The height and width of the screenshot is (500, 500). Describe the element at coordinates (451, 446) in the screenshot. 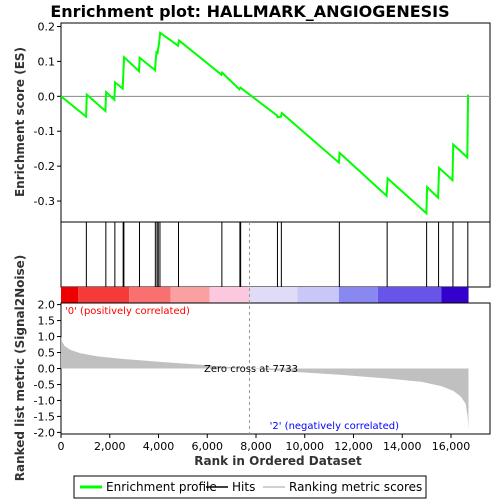

I see `x-tick-label: 16,000` at that location.